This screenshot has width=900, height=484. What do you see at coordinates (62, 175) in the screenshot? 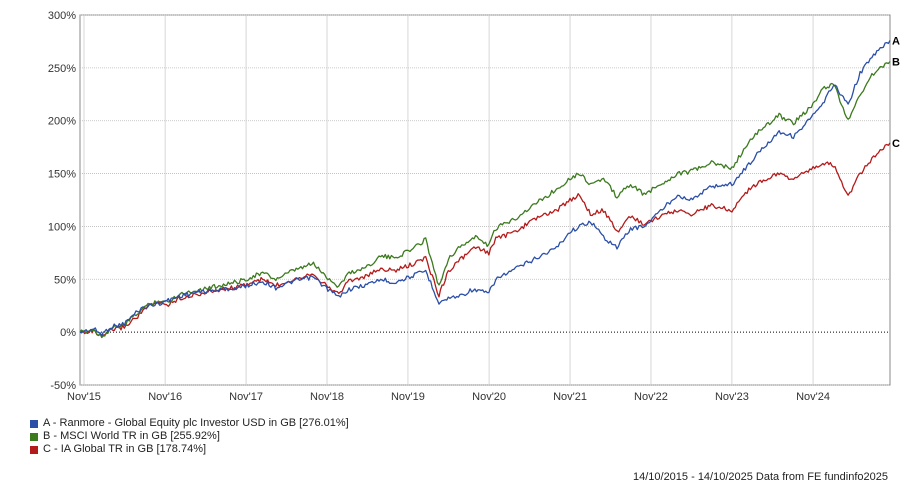
I see `y-tick-label: 150%` at bounding box center [62, 175].